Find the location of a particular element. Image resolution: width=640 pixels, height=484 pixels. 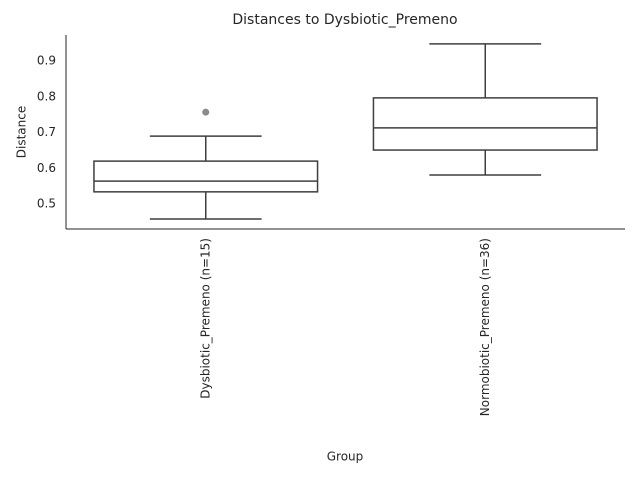

y-tick-label: 0.8 is located at coordinates (46, 96).